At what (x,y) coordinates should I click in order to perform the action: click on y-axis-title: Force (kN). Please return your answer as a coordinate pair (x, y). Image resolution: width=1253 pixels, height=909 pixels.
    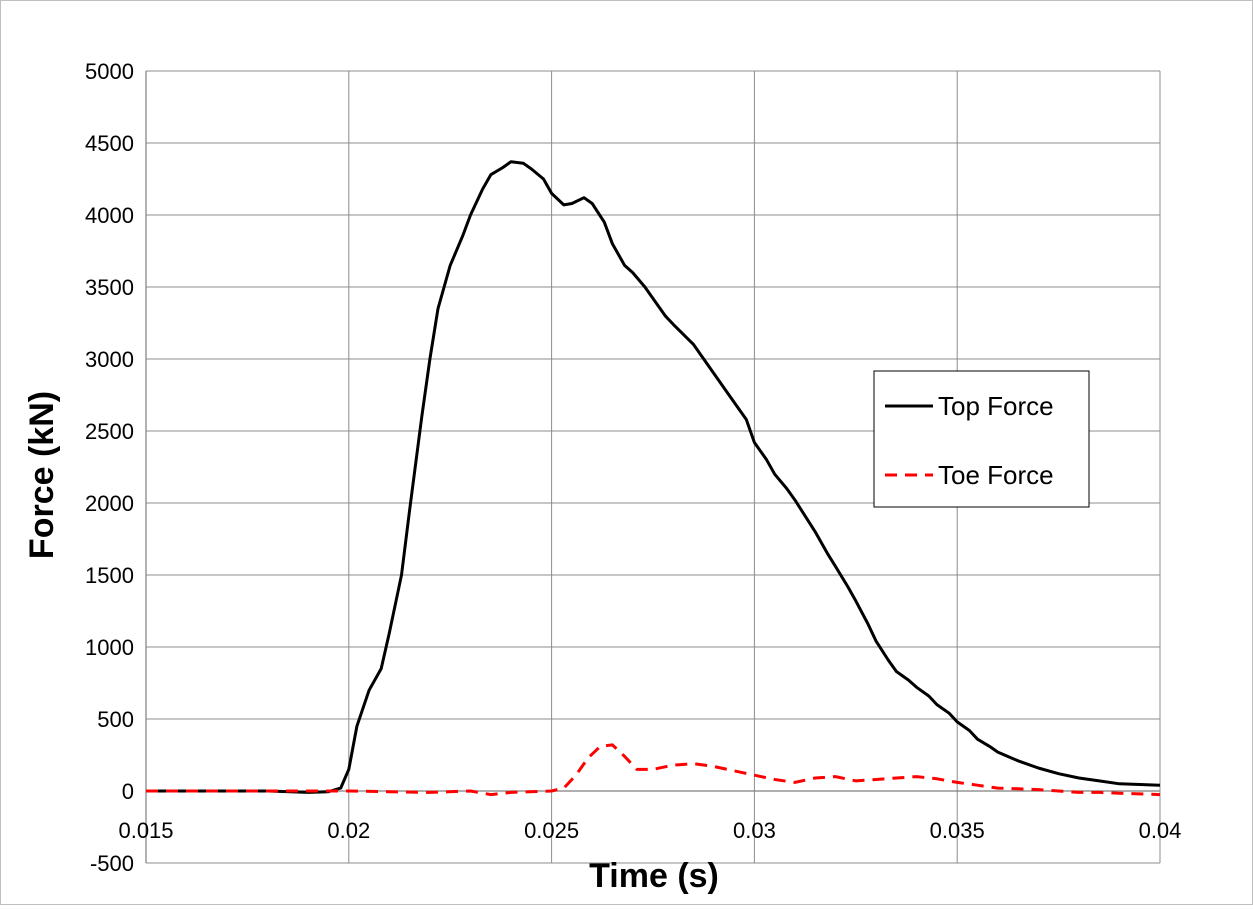
    Looking at the image, I should click on (42, 475).